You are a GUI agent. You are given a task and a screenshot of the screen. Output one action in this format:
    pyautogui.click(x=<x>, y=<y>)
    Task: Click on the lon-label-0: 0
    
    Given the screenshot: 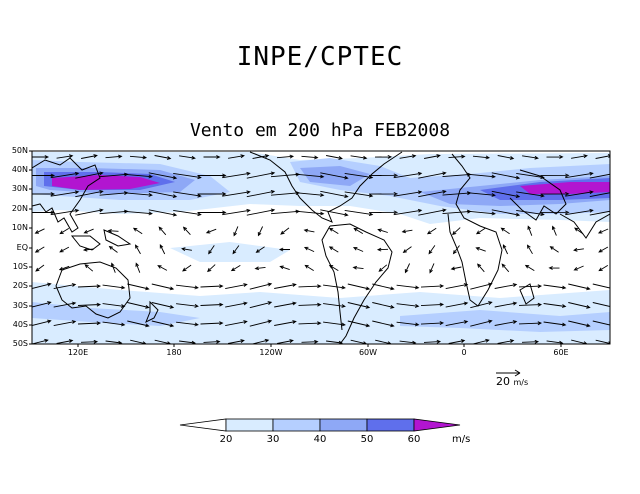 What is the action you would take?
    pyautogui.click(x=464, y=352)
    